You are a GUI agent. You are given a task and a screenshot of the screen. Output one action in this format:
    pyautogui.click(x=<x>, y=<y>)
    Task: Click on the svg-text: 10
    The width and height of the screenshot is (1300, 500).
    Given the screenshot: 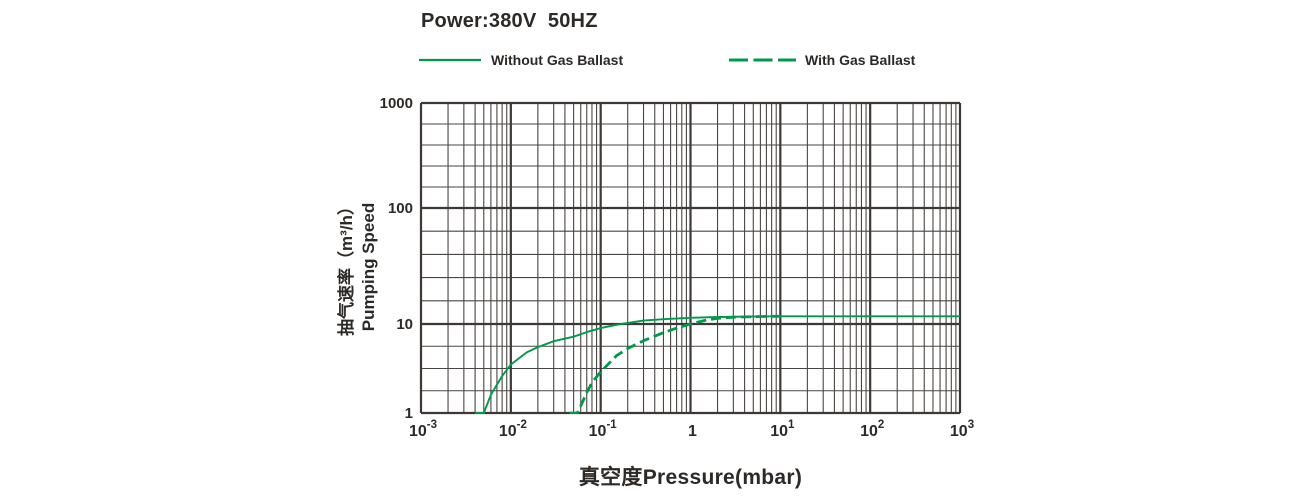 What is the action you would take?
    pyautogui.click(x=404, y=324)
    